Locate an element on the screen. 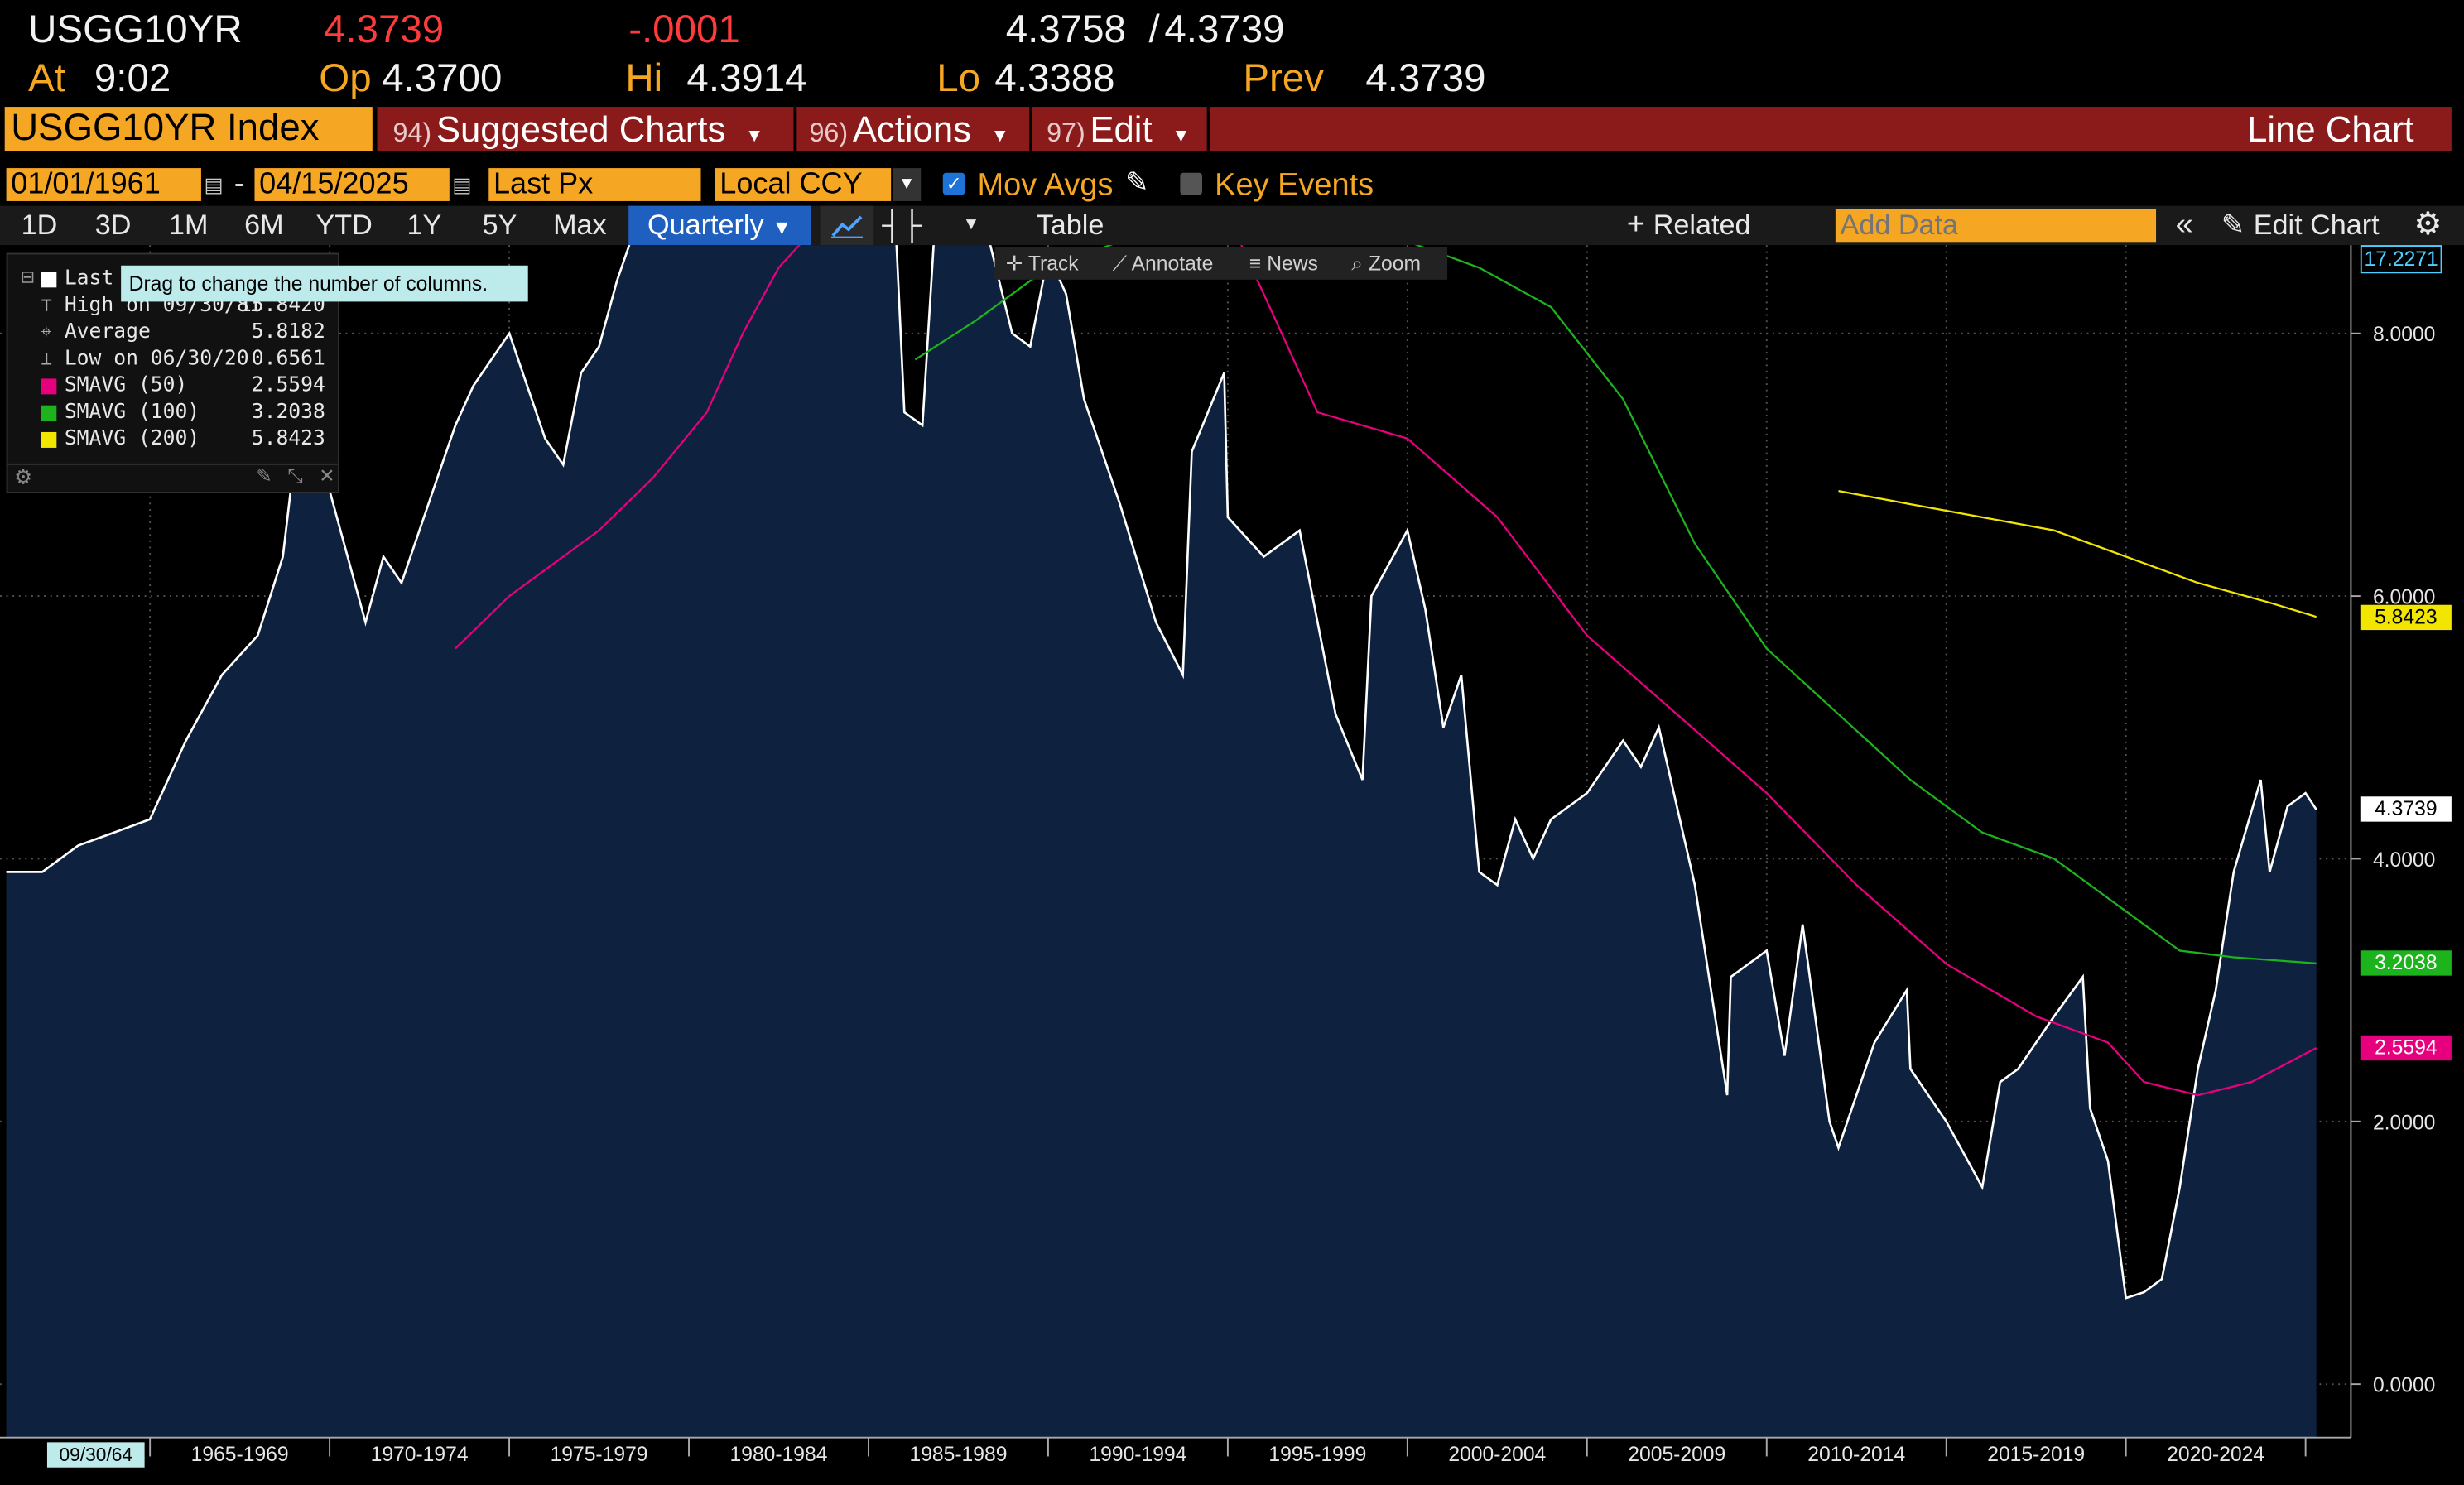 This screenshot has height=1485, width=2464. zoom-tool: ⌕ Zoom is located at coordinates (1386, 263).